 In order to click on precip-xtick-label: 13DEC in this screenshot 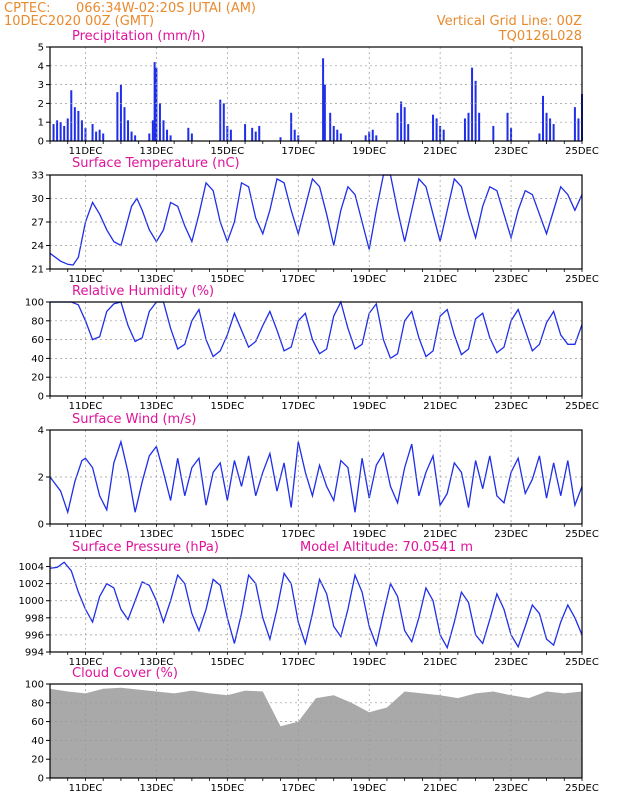, I will do `click(157, 151)`.